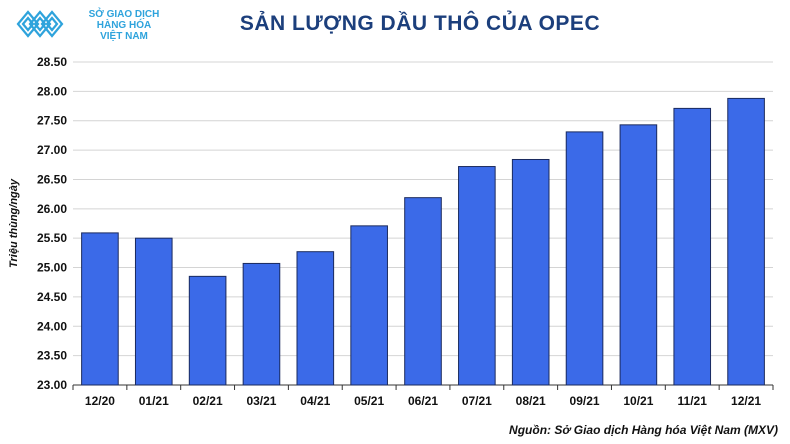  What do you see at coordinates (52, 91) in the screenshot?
I see `y-tick-label: 28.00` at bounding box center [52, 91].